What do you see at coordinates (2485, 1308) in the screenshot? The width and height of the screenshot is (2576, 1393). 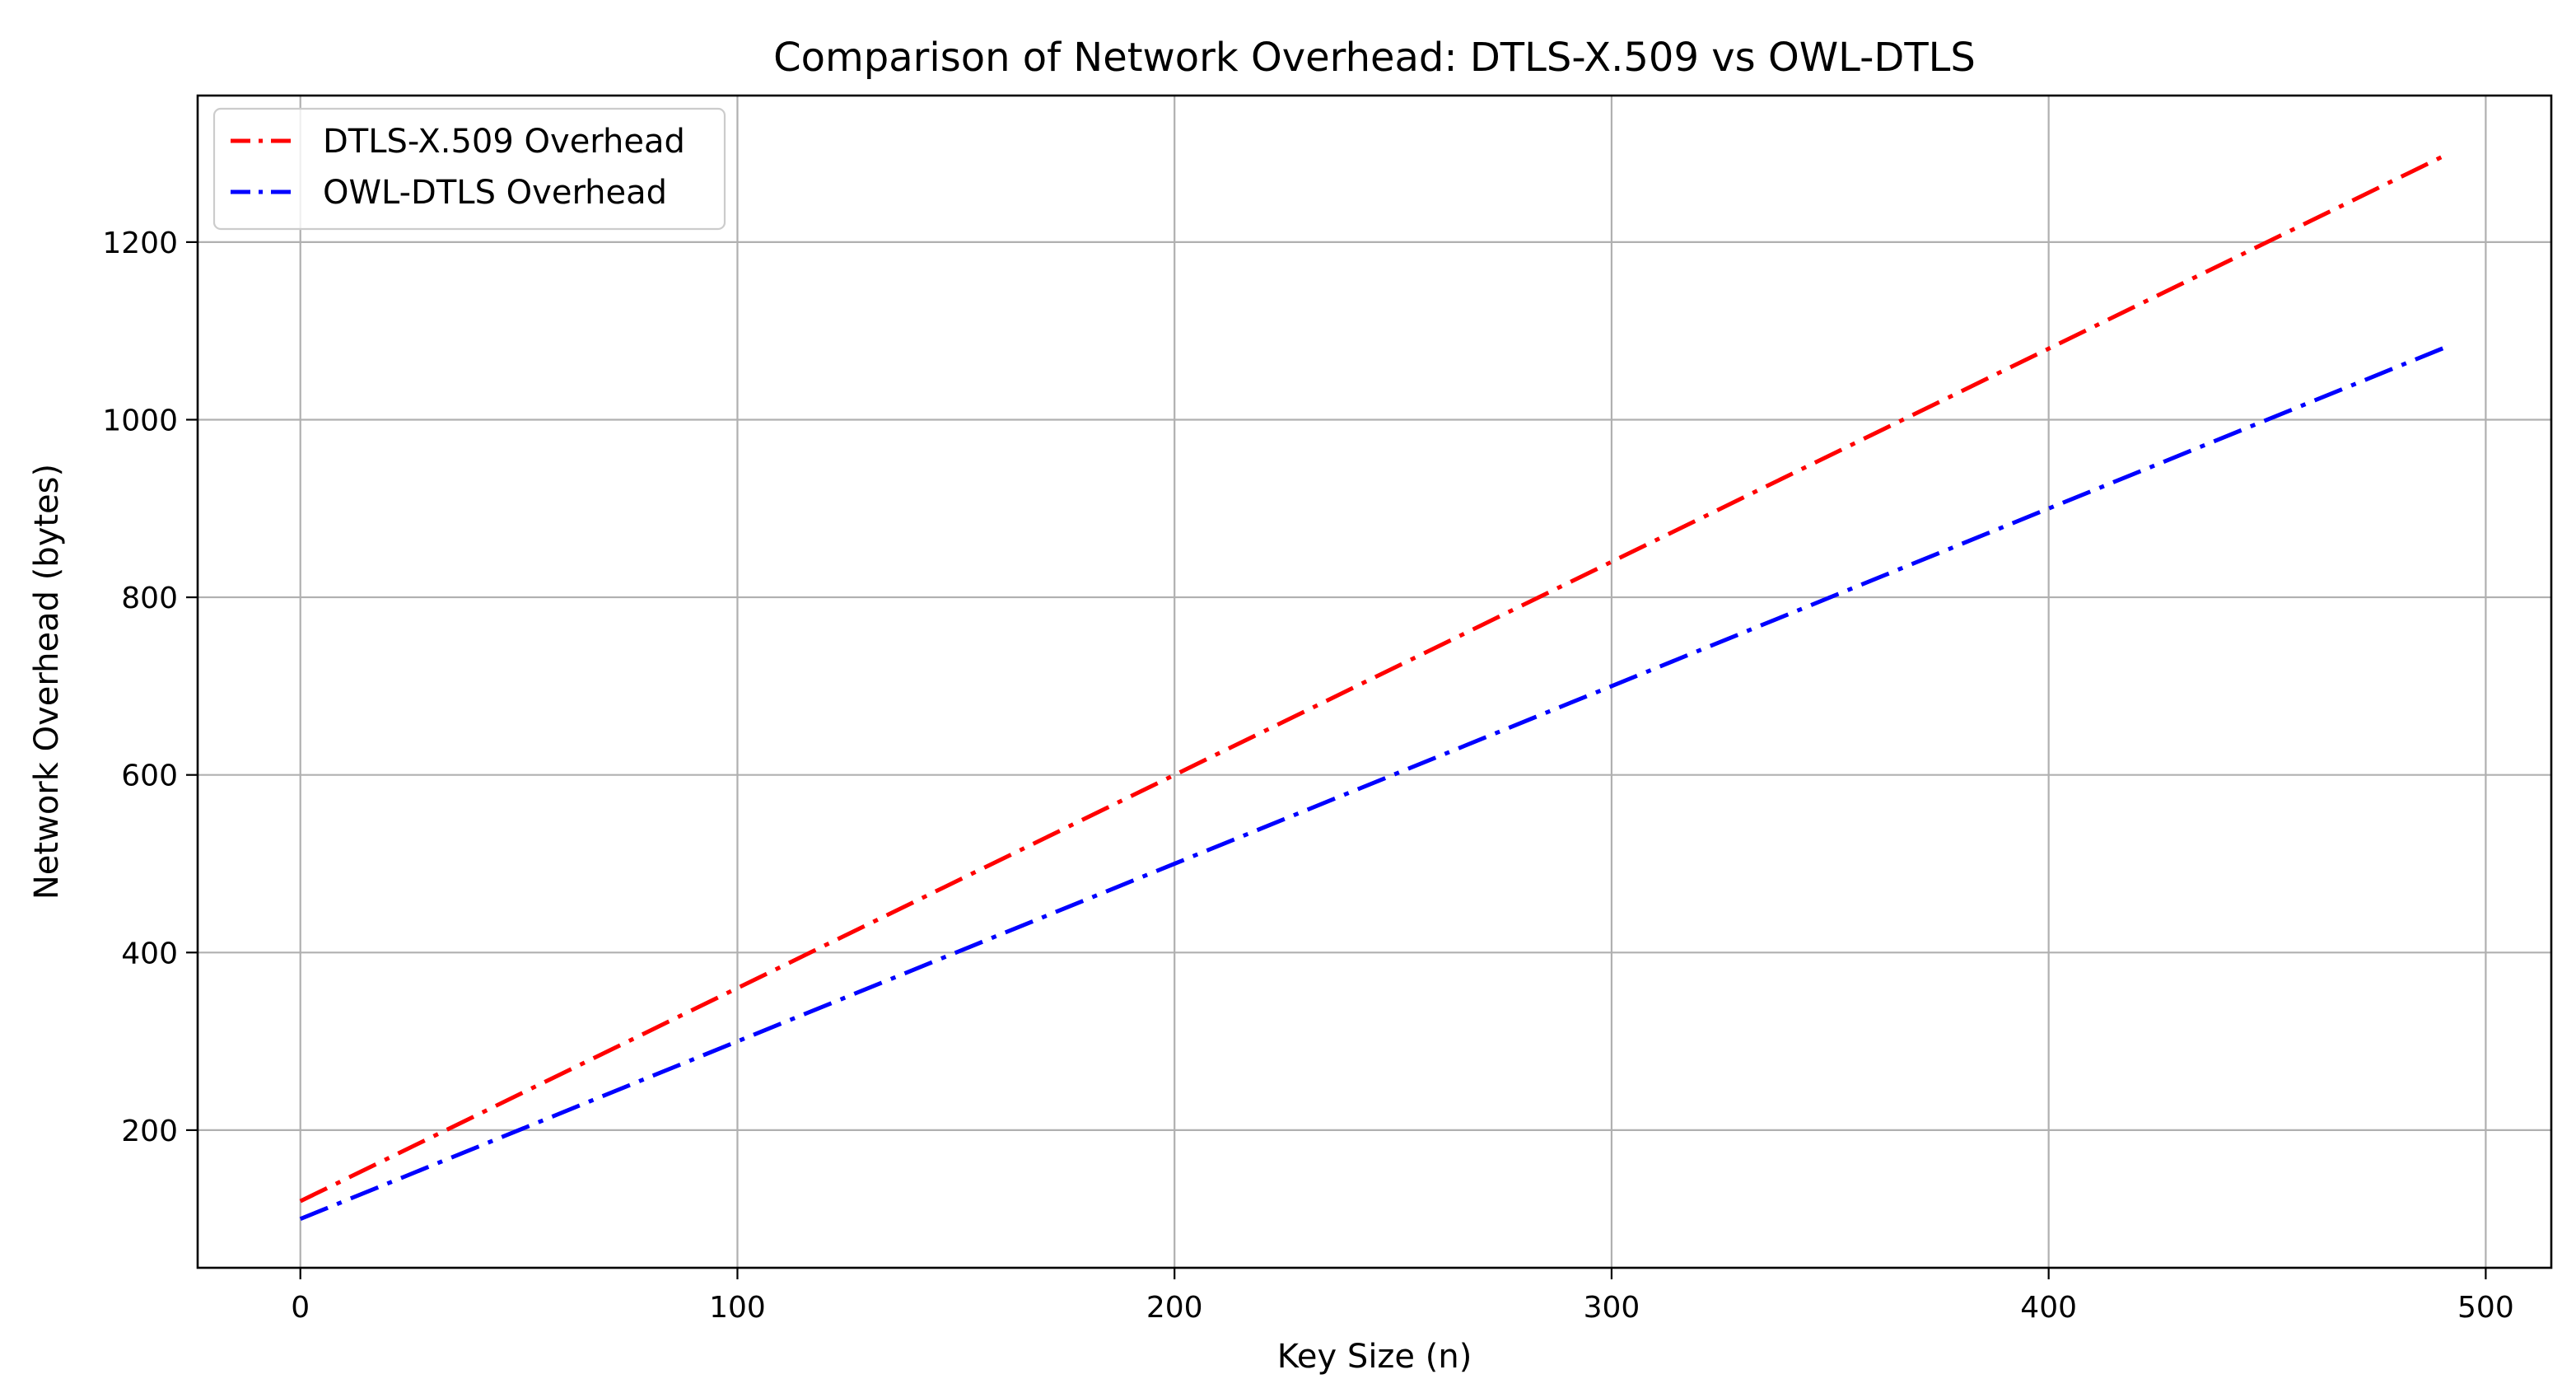 I see `x-tick-label: 500` at bounding box center [2485, 1308].